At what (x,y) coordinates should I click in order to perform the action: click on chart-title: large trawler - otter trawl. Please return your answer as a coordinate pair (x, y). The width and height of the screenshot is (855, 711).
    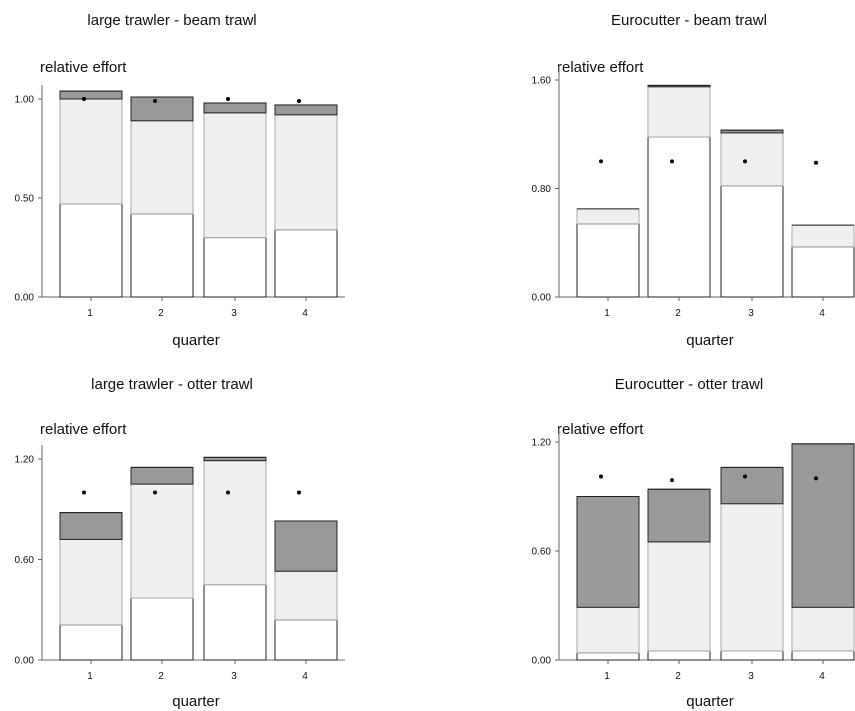
    Looking at the image, I should click on (172, 384).